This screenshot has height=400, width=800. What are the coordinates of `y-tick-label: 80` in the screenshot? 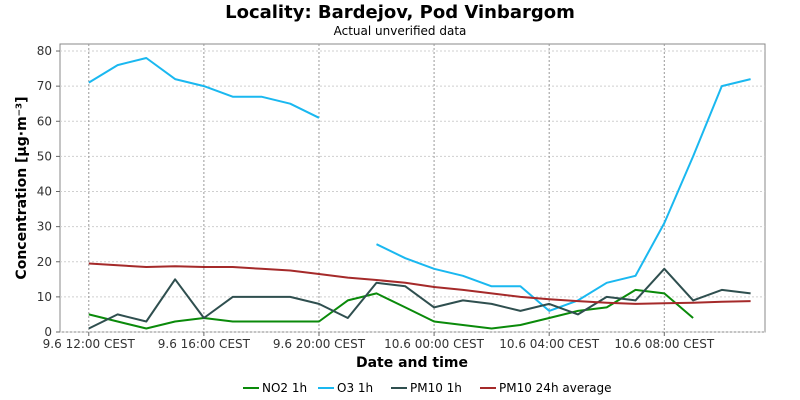 It's located at (44, 51).